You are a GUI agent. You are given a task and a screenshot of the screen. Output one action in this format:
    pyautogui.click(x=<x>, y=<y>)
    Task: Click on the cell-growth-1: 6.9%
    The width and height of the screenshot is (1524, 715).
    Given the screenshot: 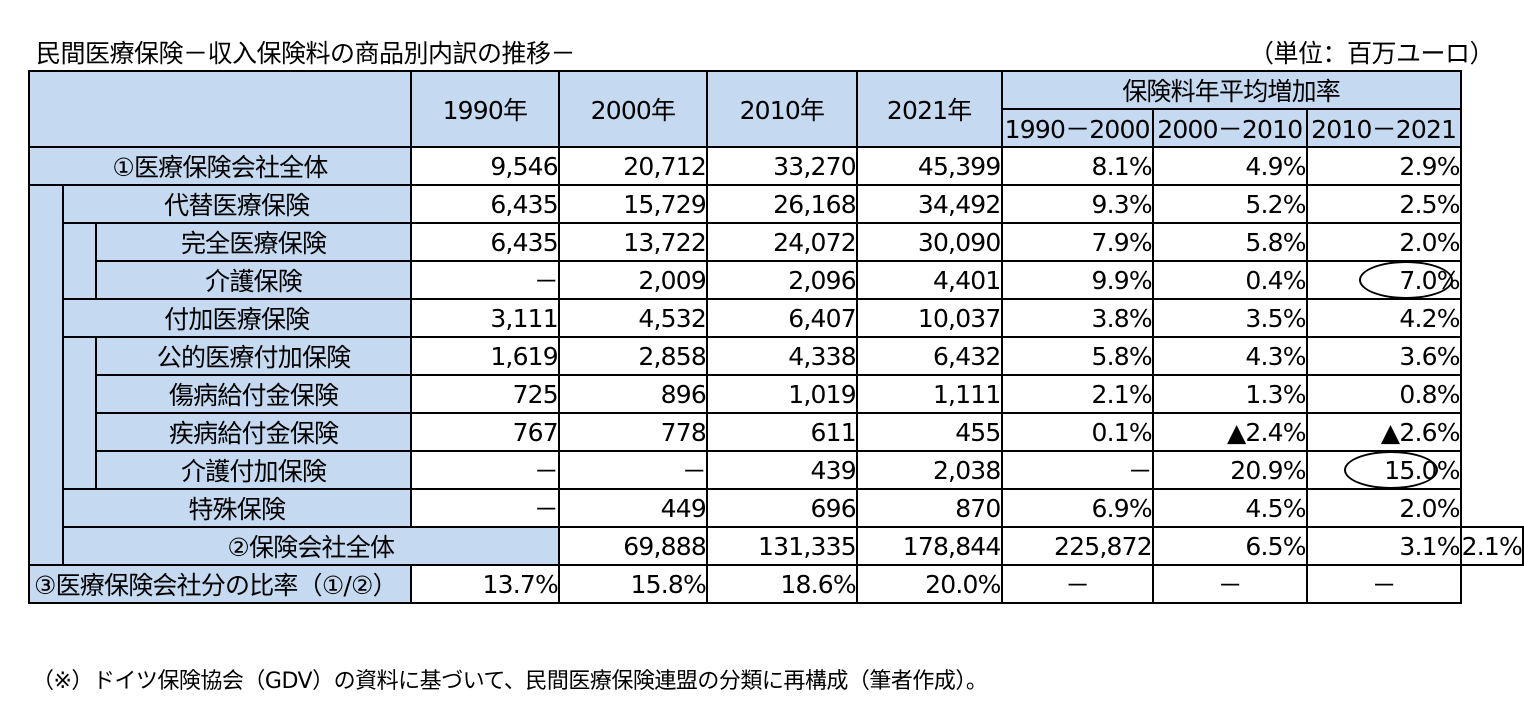 What is the action you would take?
    pyautogui.click(x=1077, y=508)
    